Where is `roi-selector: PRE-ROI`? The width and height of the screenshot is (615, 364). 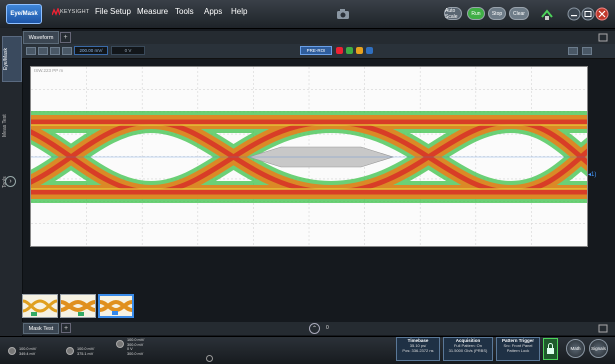 roi-selector: PRE-ROI is located at coordinates (316, 50).